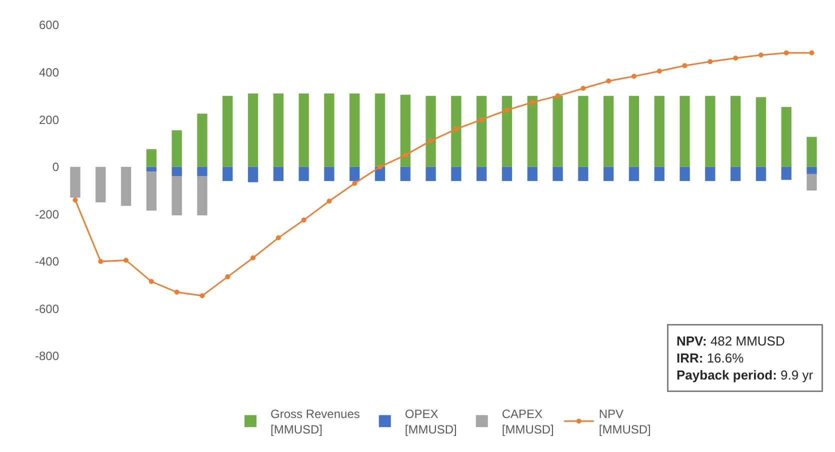  Describe the element at coordinates (315, 422) in the screenshot. I see `legend-label: Gross Revenues [MMUSD]` at that location.